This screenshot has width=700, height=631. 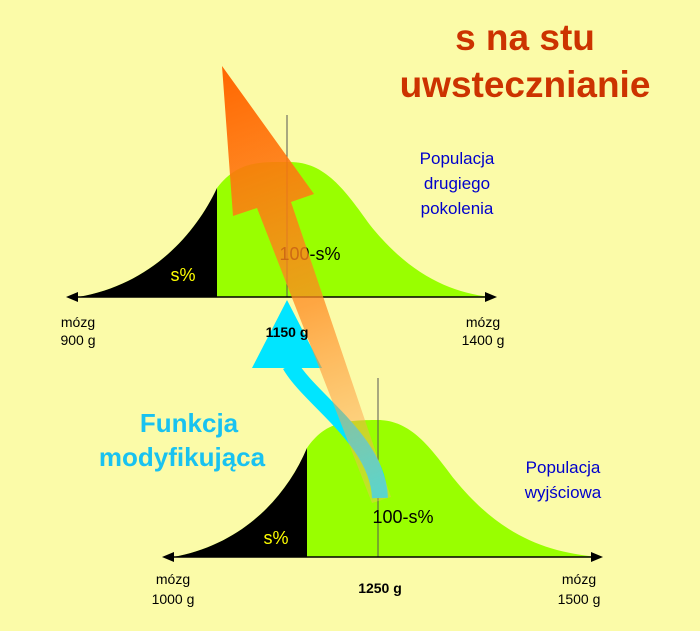 I want to click on second-generation-tail, so click(x=147, y=242).